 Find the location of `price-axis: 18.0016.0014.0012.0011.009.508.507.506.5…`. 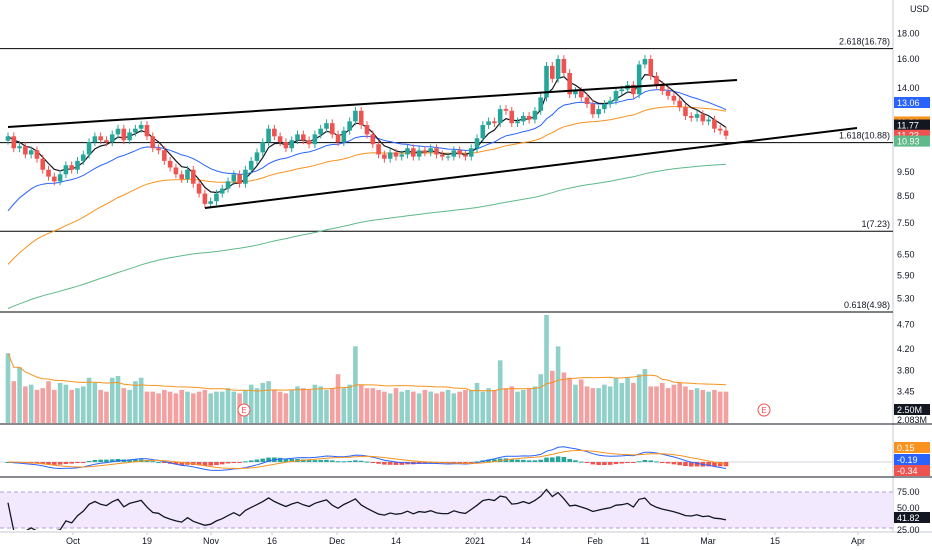

price-axis: 18.0016.0014.0012.0011.009.508.507.506.5… is located at coordinates (908, 212).